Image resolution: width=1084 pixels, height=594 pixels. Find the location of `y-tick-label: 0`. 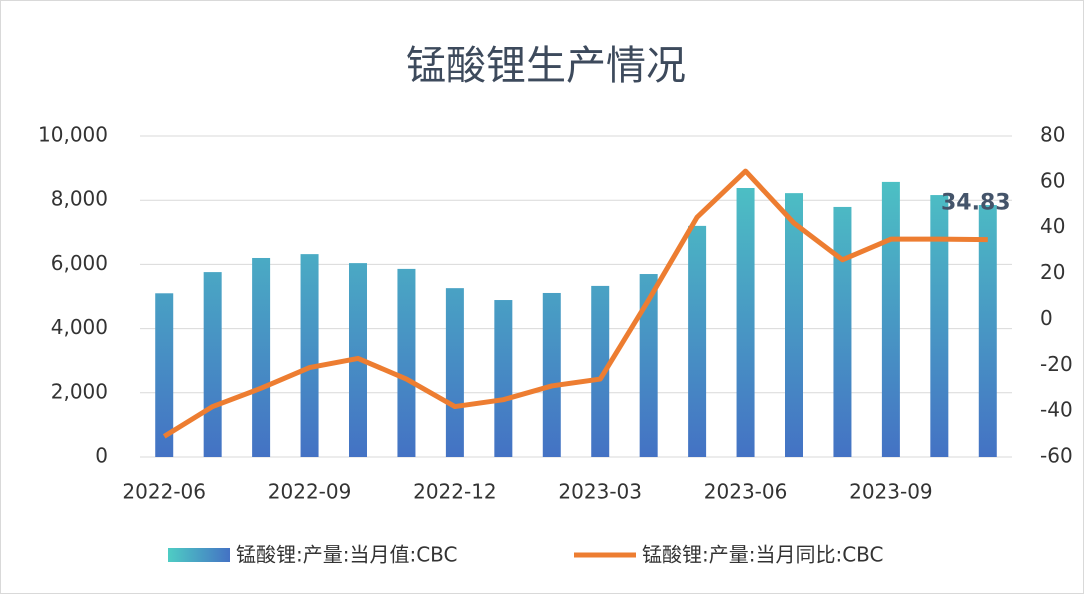

y-tick-label: 0 is located at coordinates (101, 456).